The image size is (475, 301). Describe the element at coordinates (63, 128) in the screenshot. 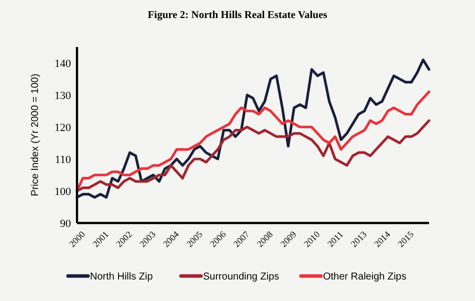

I see `y-tick-label: 120` at that location.